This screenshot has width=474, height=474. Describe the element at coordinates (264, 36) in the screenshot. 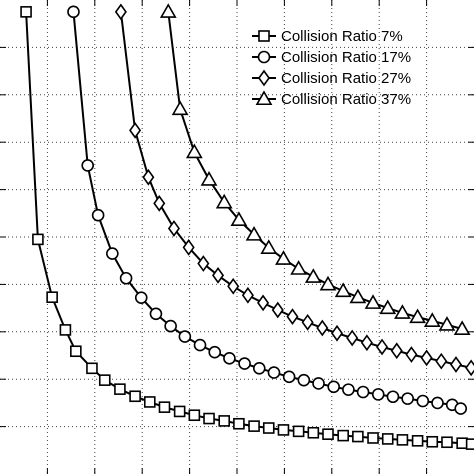

I see `legend-marker-square` at that location.